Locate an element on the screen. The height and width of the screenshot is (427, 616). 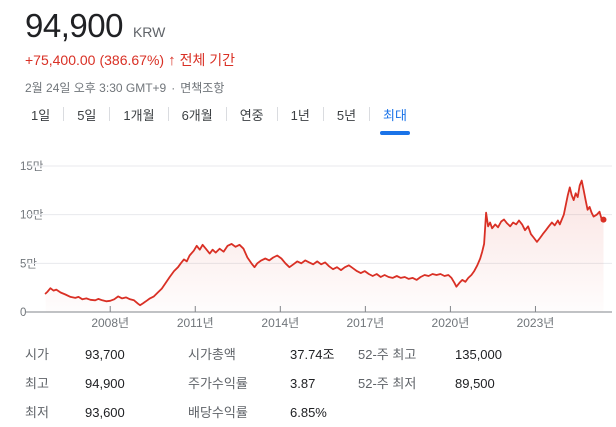
stat-value: 89,500 is located at coordinates (475, 383).